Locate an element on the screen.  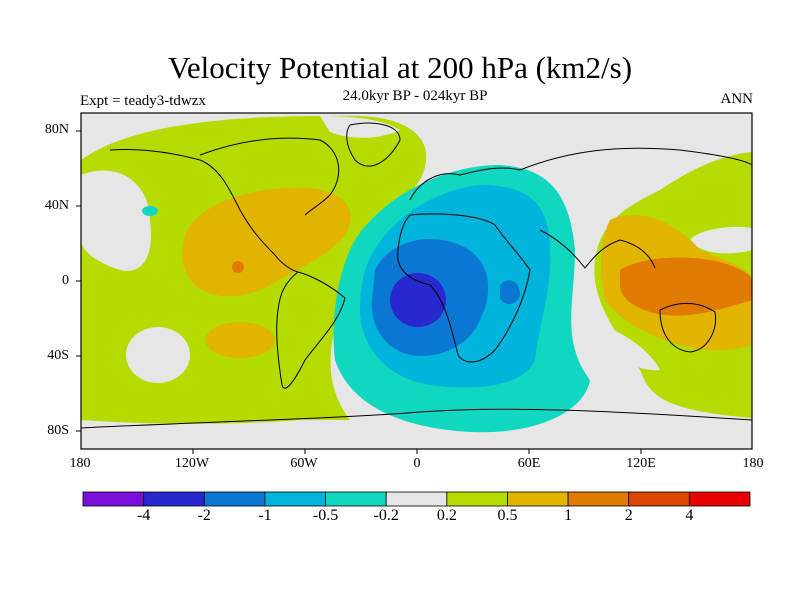
lon-tick-120e: 120E is located at coordinates (641, 463).